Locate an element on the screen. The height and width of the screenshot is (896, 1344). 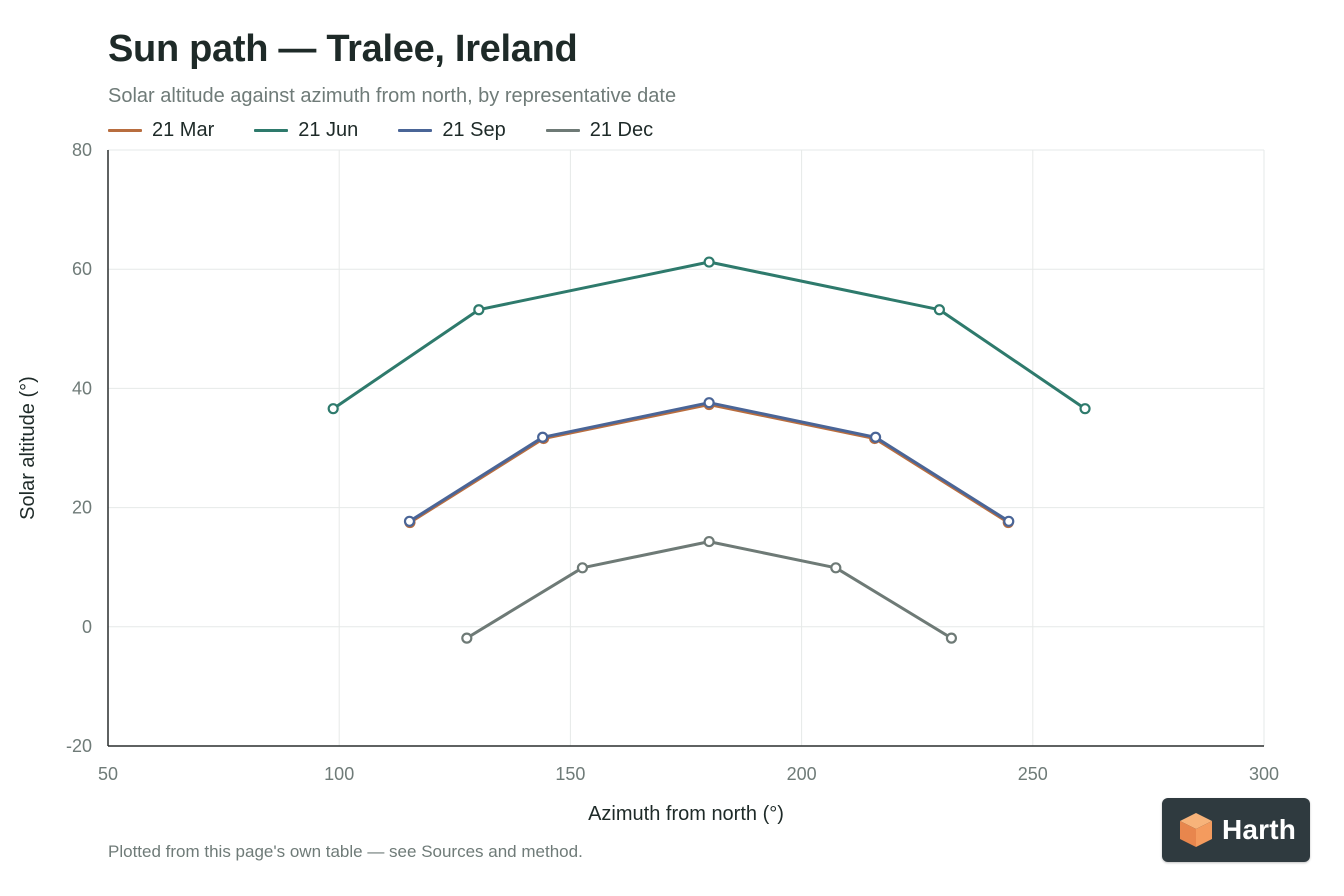
series-line-21-sep is located at coordinates (709, 462).